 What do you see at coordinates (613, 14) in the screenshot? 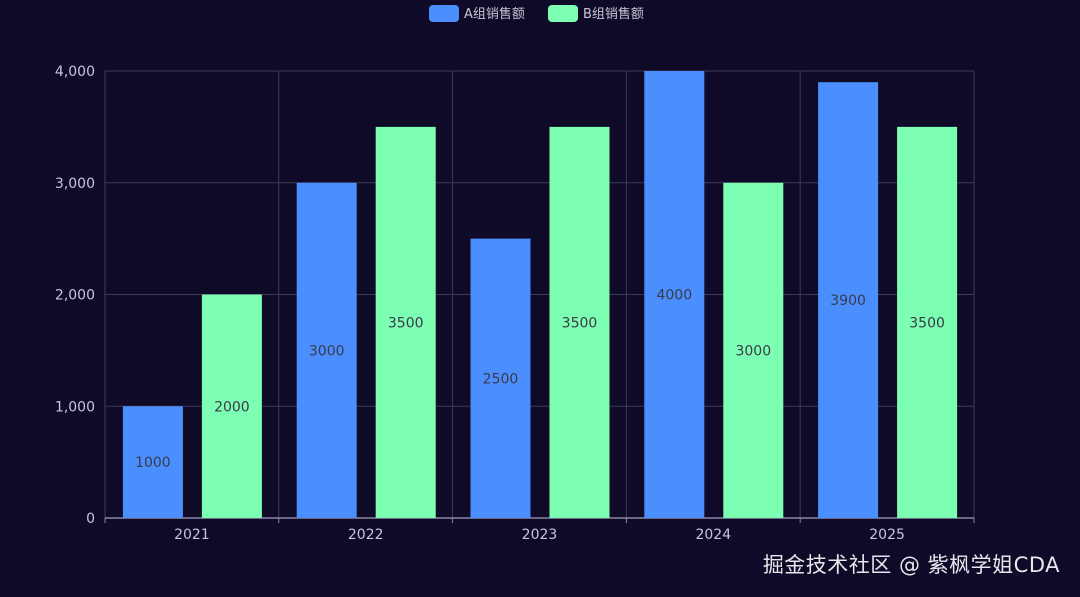
I see `legend-label: B组销售额` at bounding box center [613, 14].